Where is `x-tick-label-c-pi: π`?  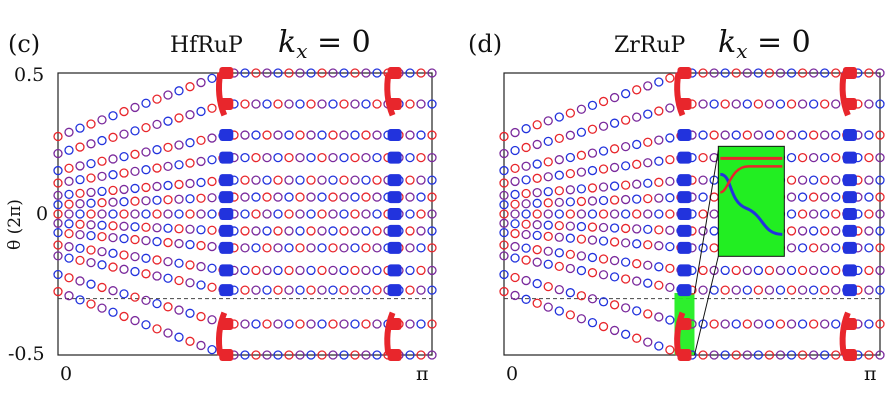 x-tick-label-c-pi: π is located at coordinates (422, 374).